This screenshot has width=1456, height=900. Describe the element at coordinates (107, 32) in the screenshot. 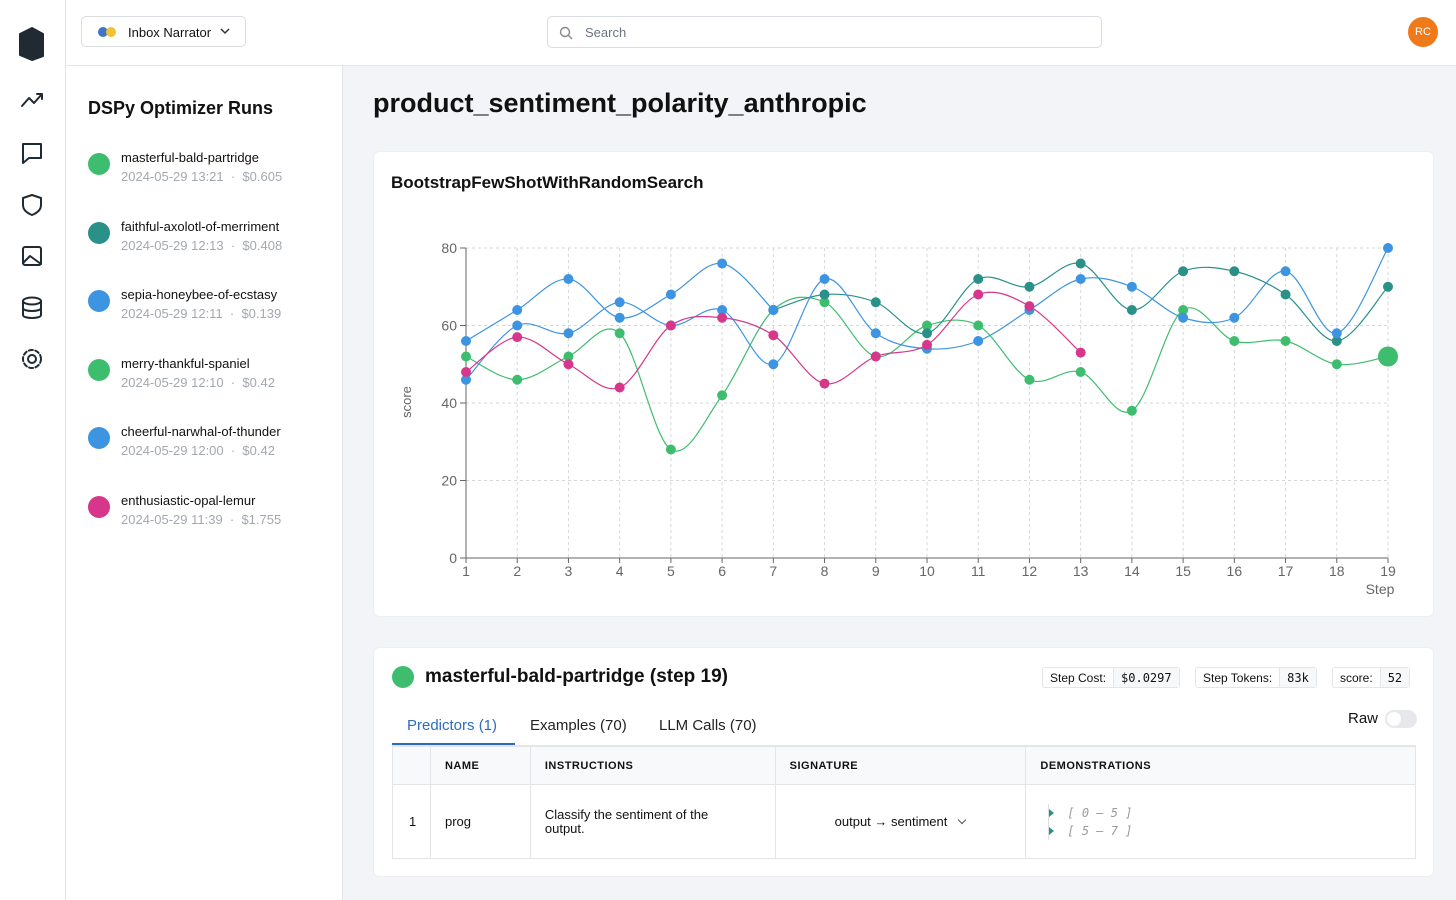

I see `project-icon` at that location.